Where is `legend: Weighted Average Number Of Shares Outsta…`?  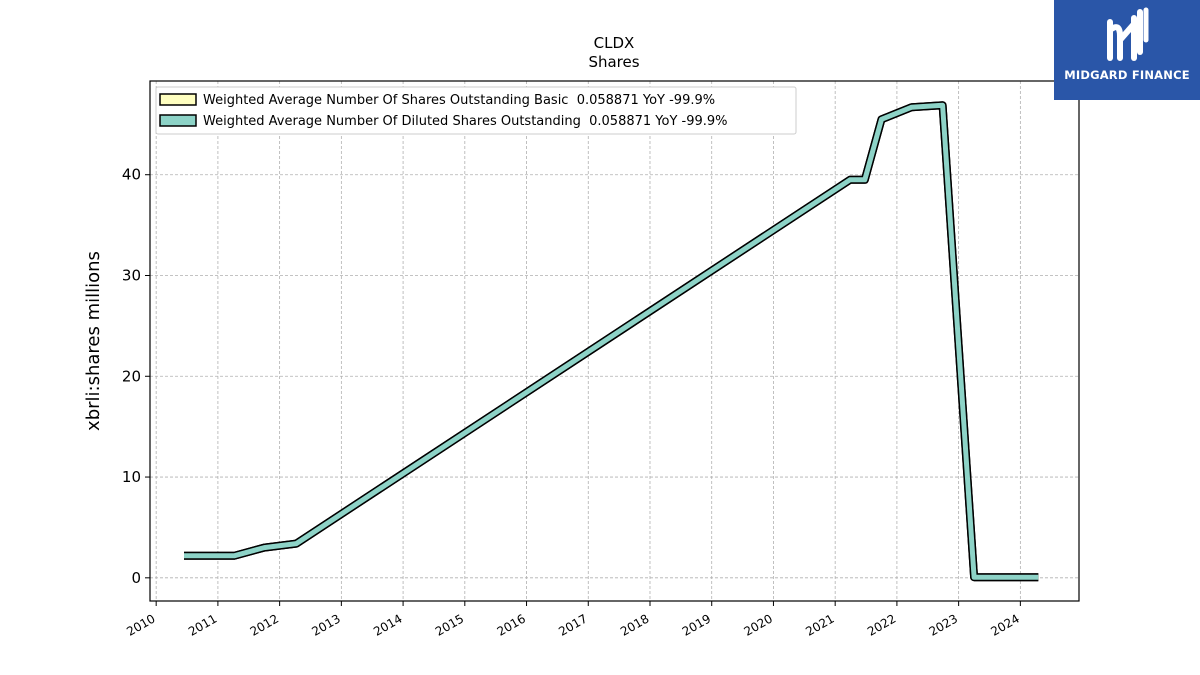
legend: Weighted Average Number Of Shares Outsta… is located at coordinates (476, 110).